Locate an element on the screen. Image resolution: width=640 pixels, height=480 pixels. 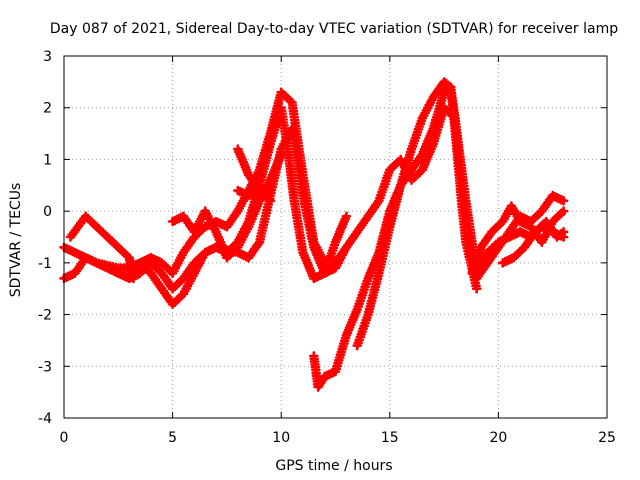
x-axis-label: GPS time / hours is located at coordinates (333, 466).